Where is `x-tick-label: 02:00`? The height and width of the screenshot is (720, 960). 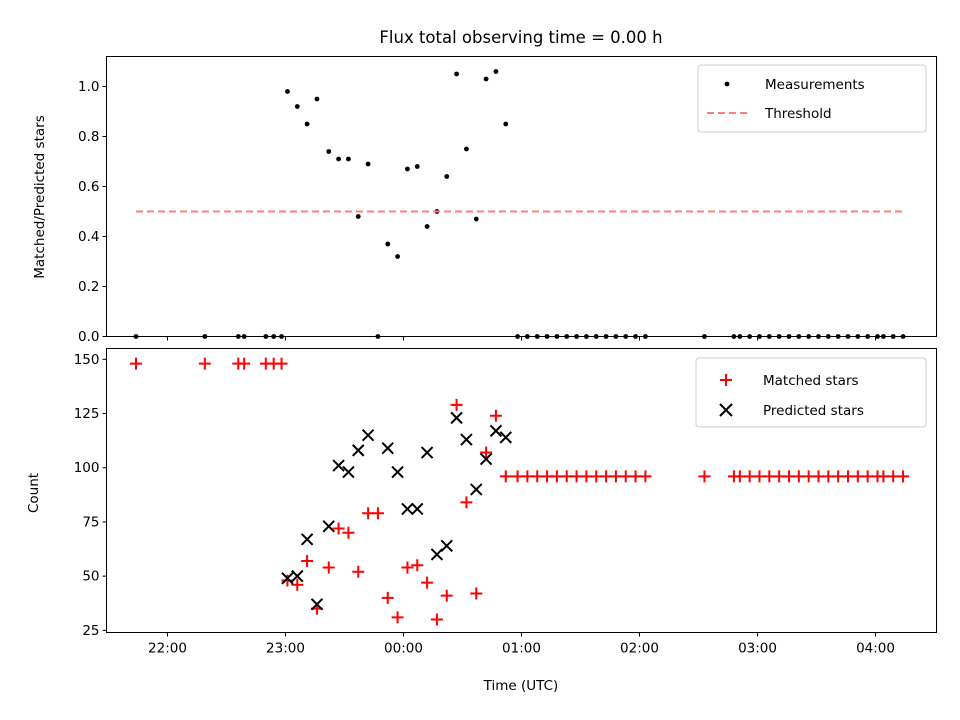 x-tick-label: 02:00 is located at coordinates (639, 649).